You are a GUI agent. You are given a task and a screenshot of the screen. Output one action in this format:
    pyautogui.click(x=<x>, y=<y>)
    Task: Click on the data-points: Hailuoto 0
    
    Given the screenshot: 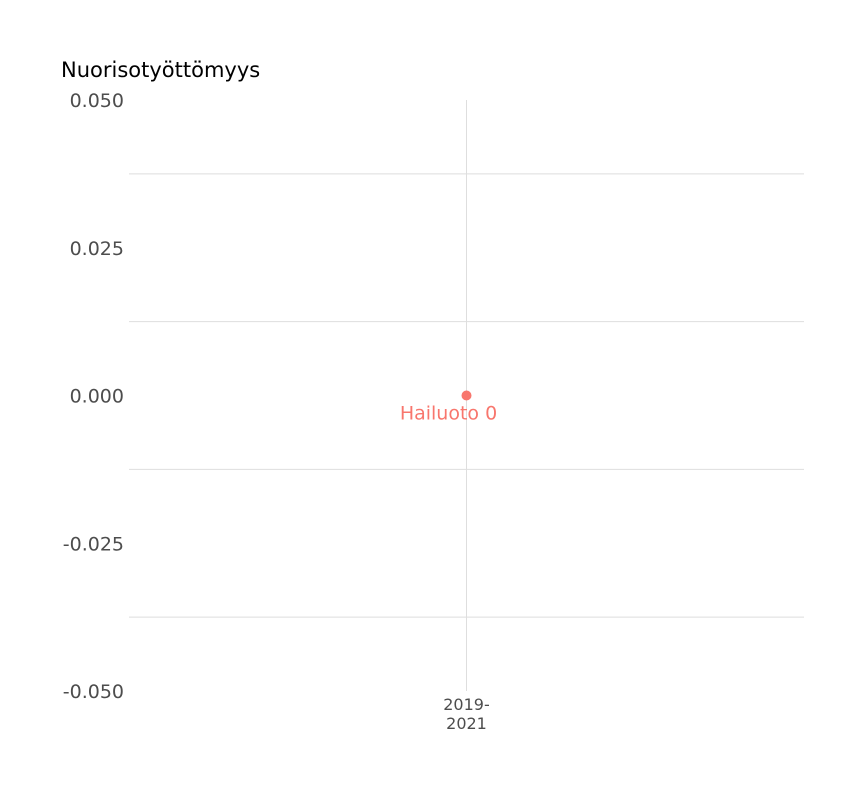 What is the action you would take?
    pyautogui.click(x=448, y=407)
    